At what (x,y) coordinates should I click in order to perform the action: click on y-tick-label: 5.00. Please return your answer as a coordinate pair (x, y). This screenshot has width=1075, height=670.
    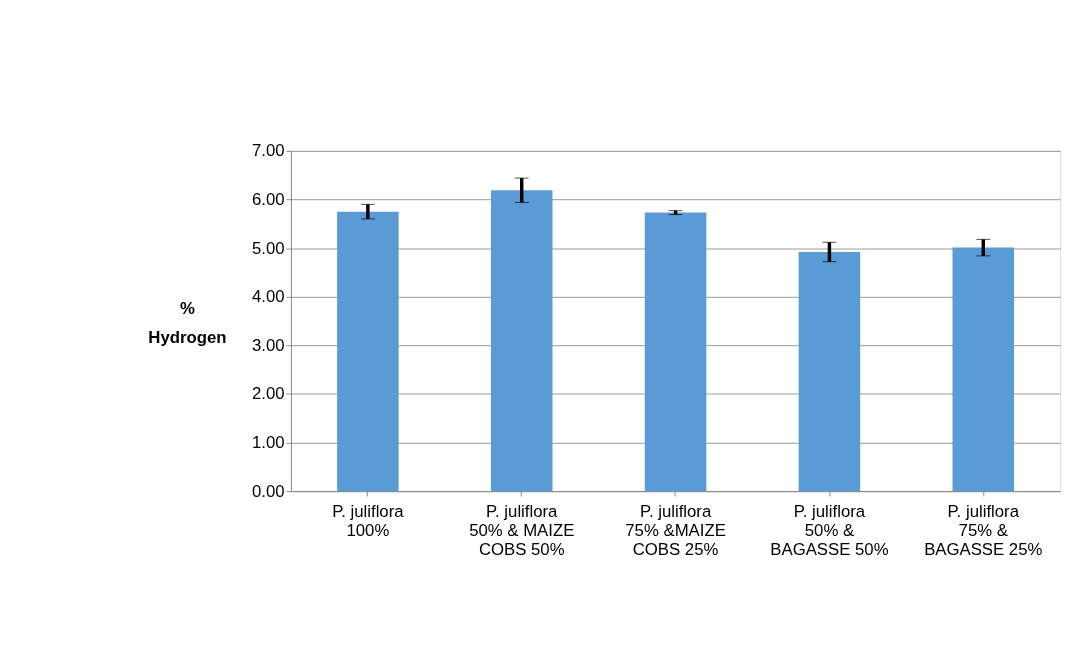
    Looking at the image, I should click on (268, 248).